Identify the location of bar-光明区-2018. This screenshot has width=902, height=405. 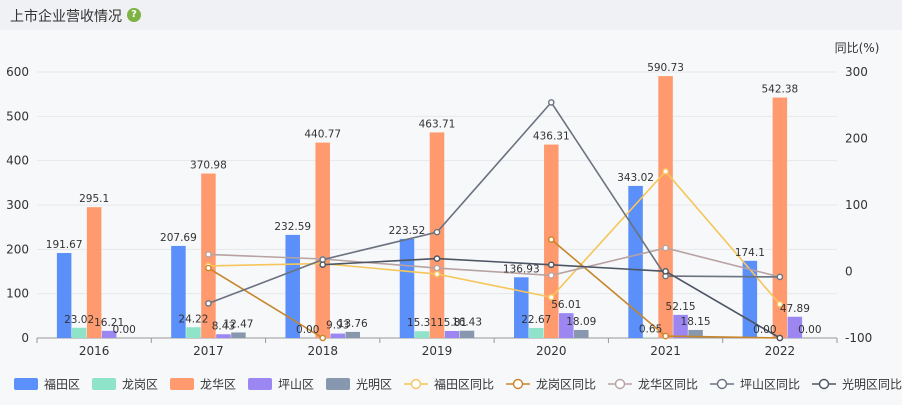
(352, 334).